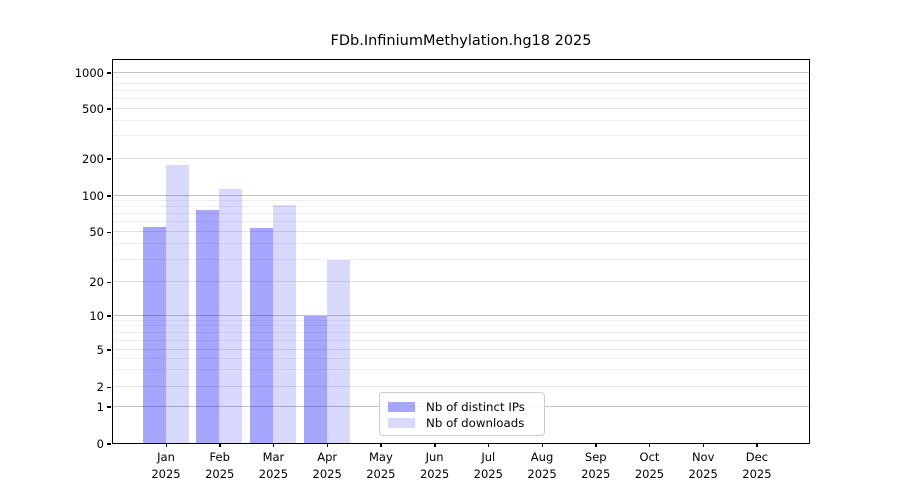 This screenshot has height=500, width=900. What do you see at coordinates (596, 465) in the screenshot?
I see `x-tick-label: Sep 2025` at bounding box center [596, 465].